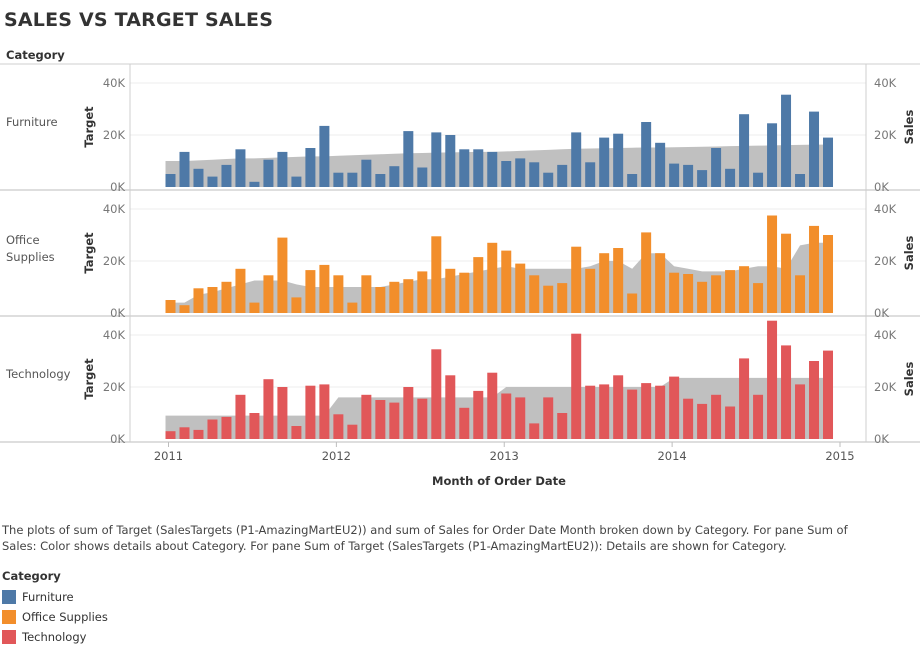  Describe the element at coordinates (839, 456) in the screenshot. I see `x-tick-label: 2015` at that location.